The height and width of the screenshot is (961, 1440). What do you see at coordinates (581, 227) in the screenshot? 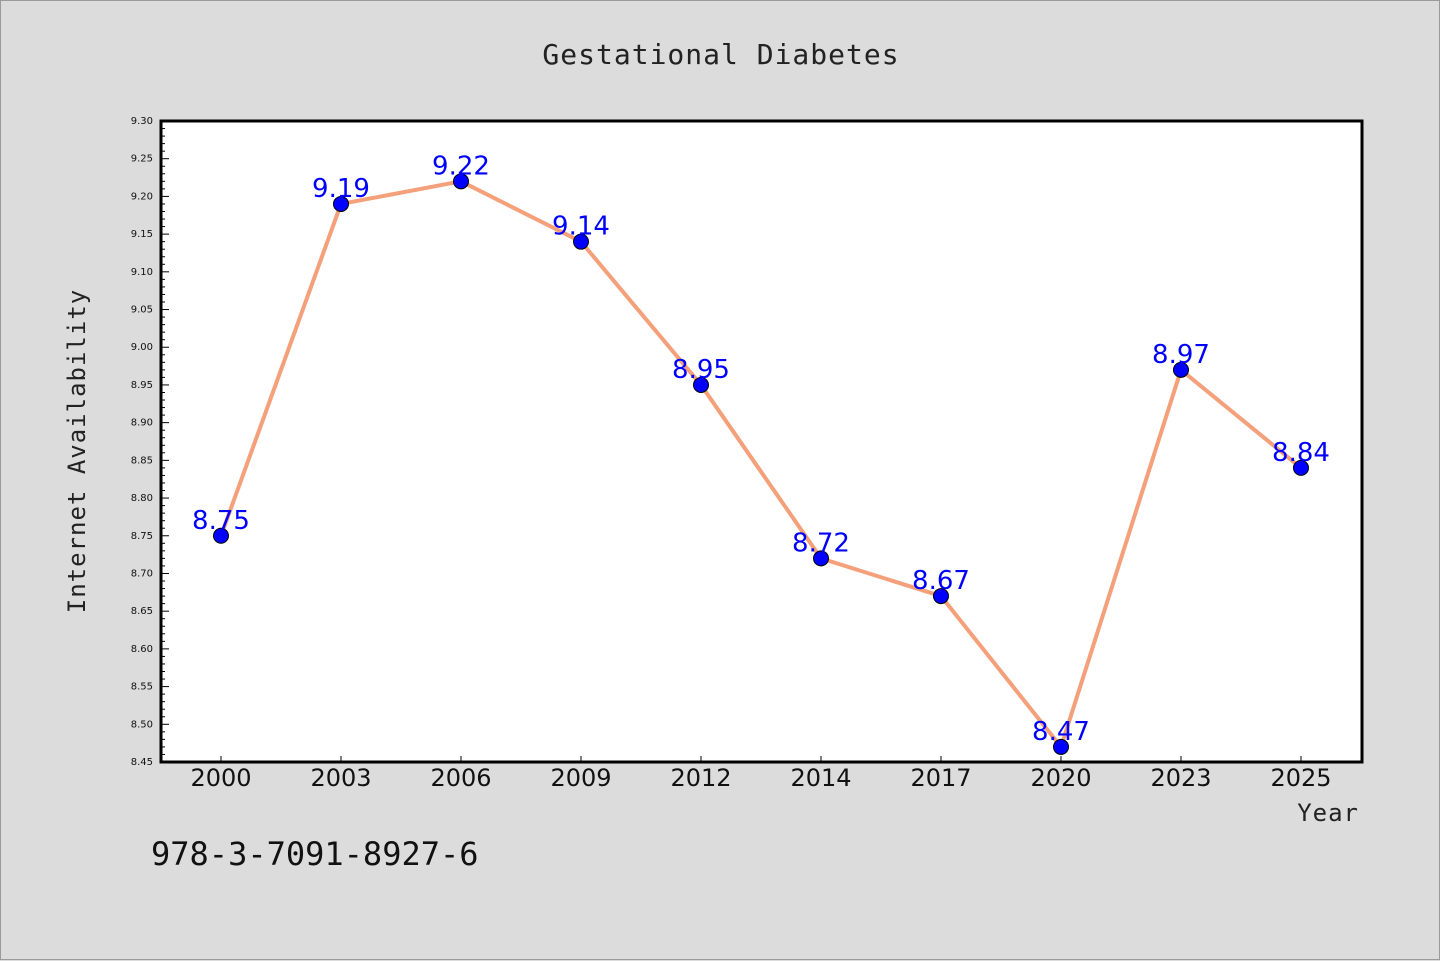
I see `data-label: 9.14` at bounding box center [581, 227].